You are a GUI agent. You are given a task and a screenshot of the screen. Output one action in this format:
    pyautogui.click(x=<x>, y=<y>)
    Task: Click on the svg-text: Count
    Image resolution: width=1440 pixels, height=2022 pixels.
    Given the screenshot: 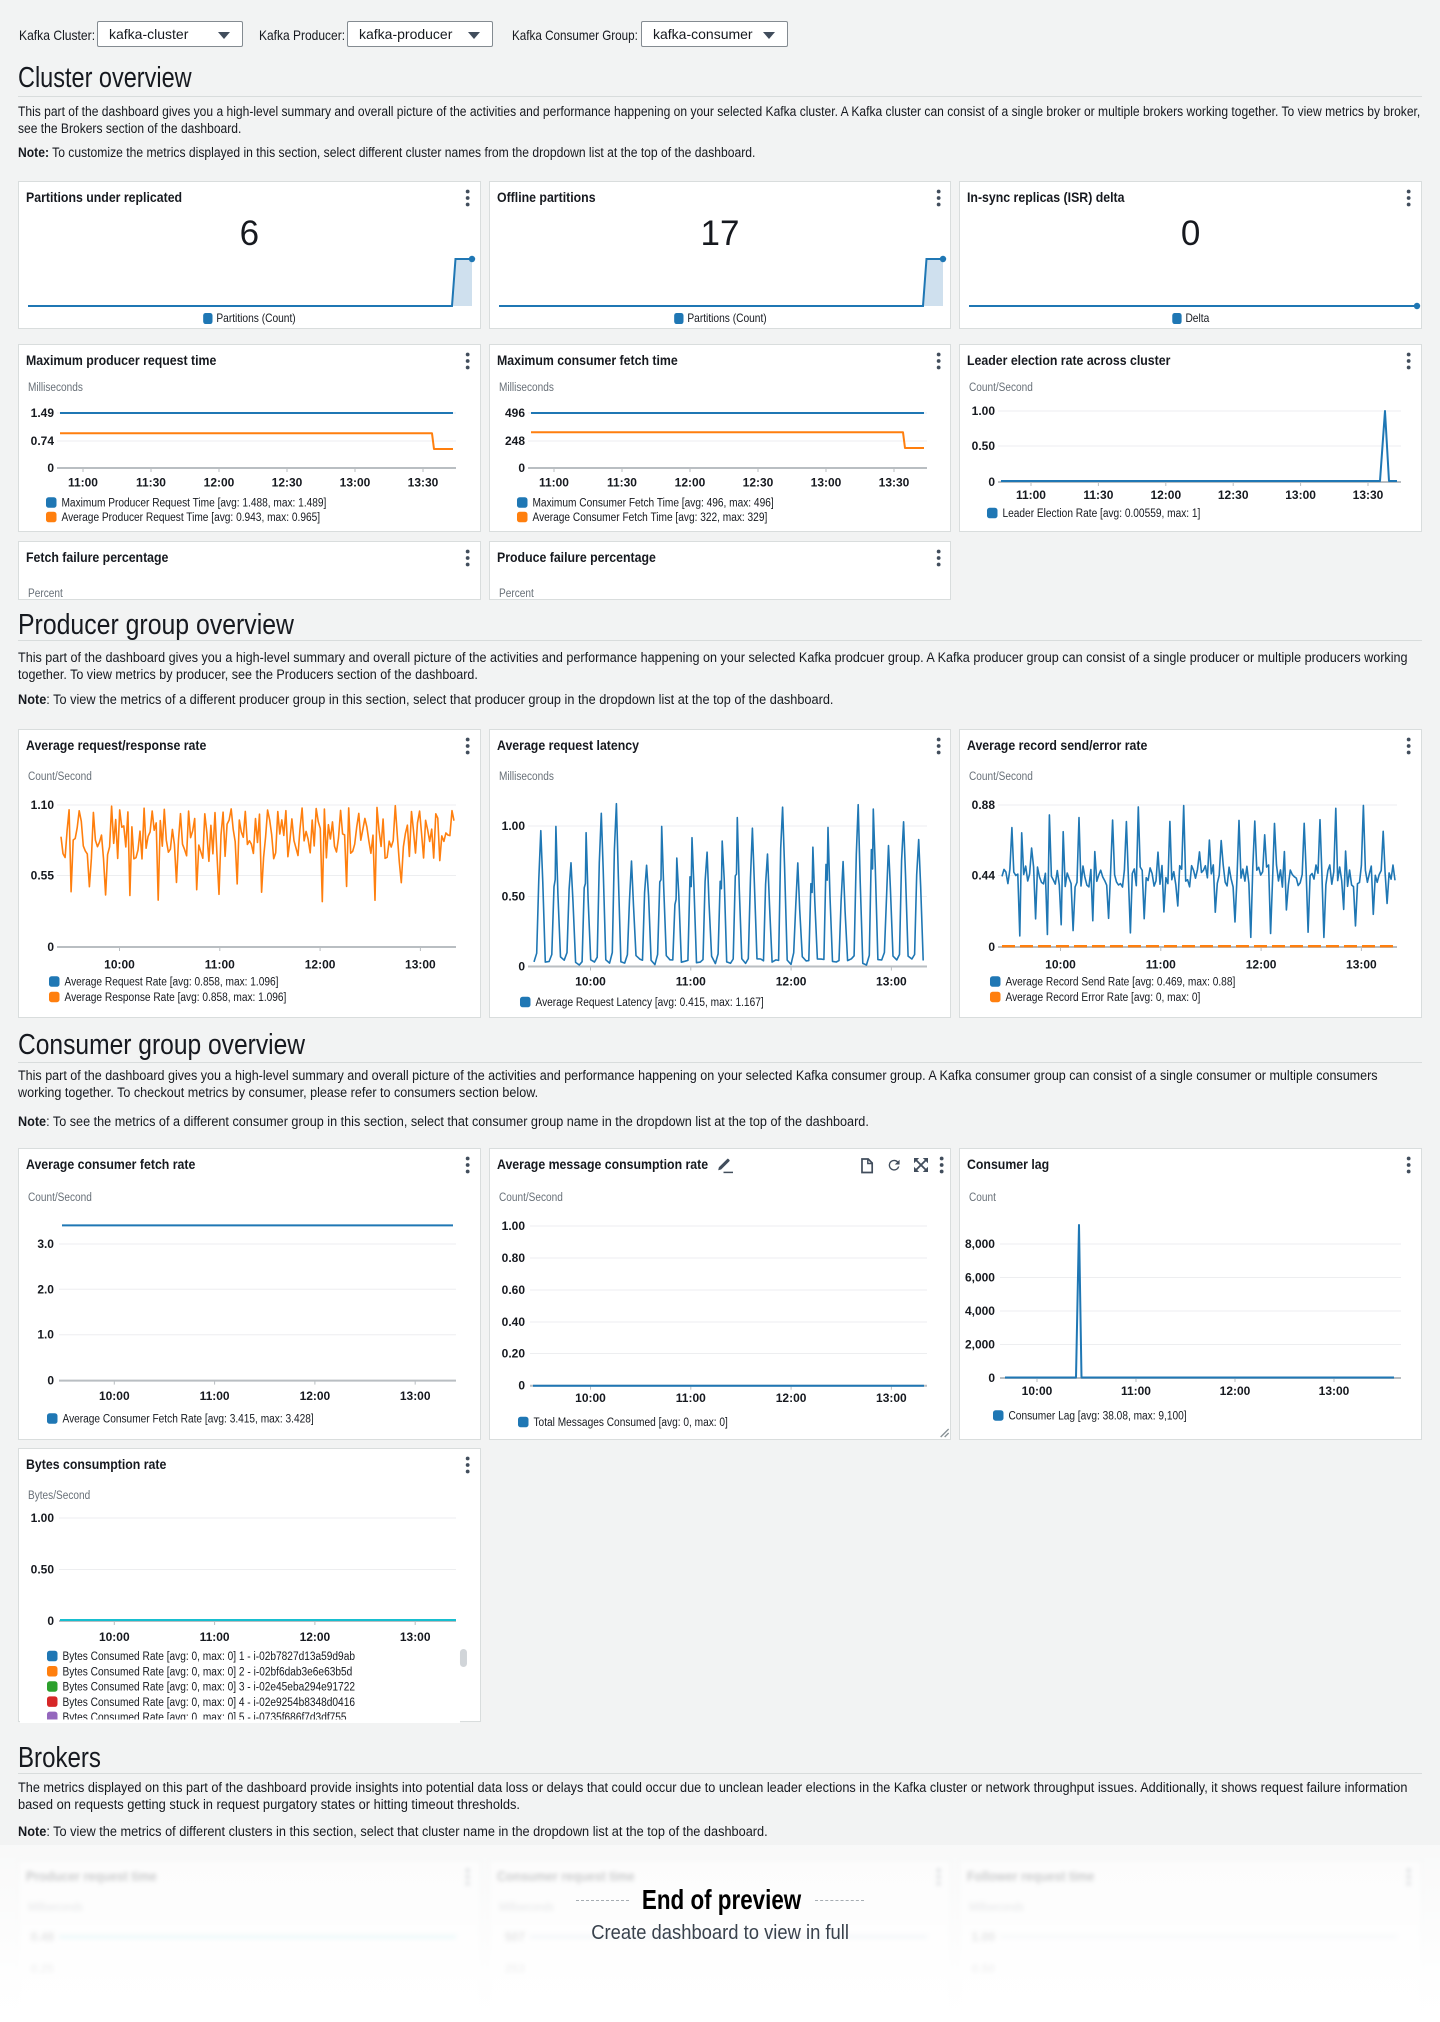 What is the action you would take?
    pyautogui.click(x=982, y=1197)
    